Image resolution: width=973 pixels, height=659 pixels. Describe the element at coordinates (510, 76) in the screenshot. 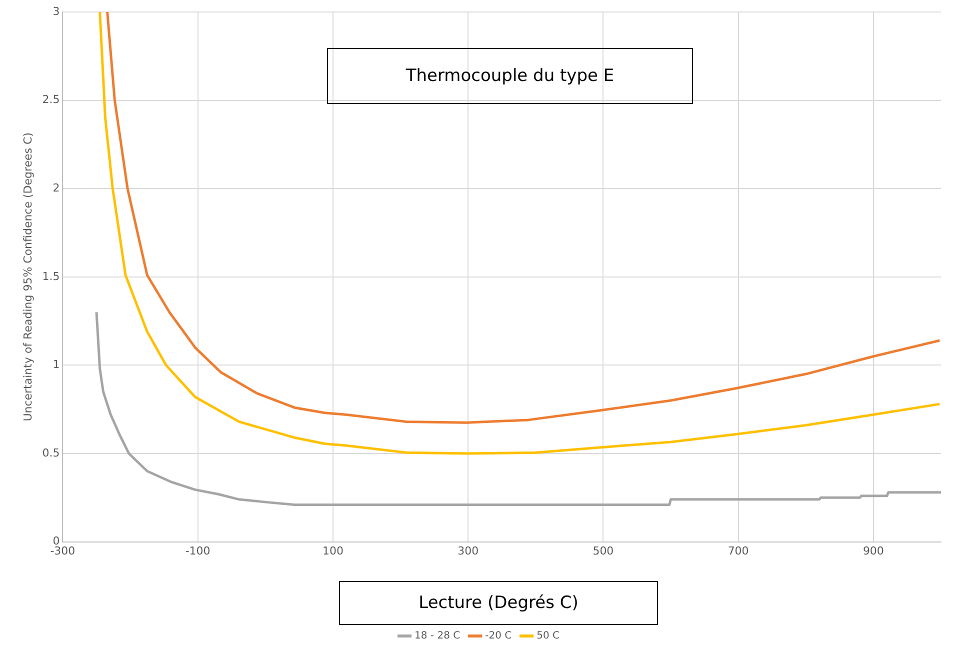

I see `text: Thermocouple du type E` at that location.